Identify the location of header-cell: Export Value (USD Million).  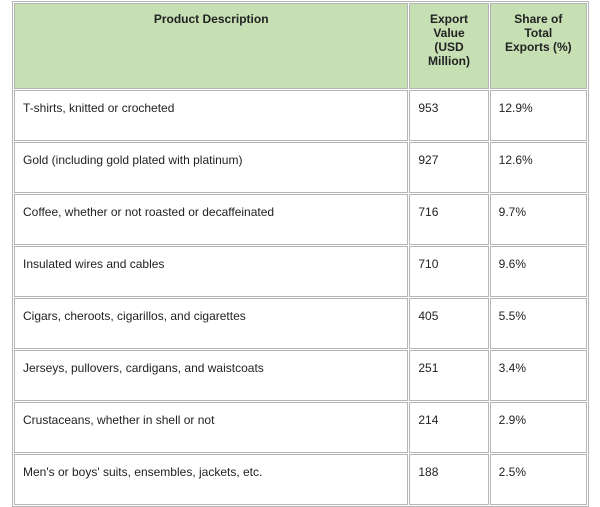
(449, 46).